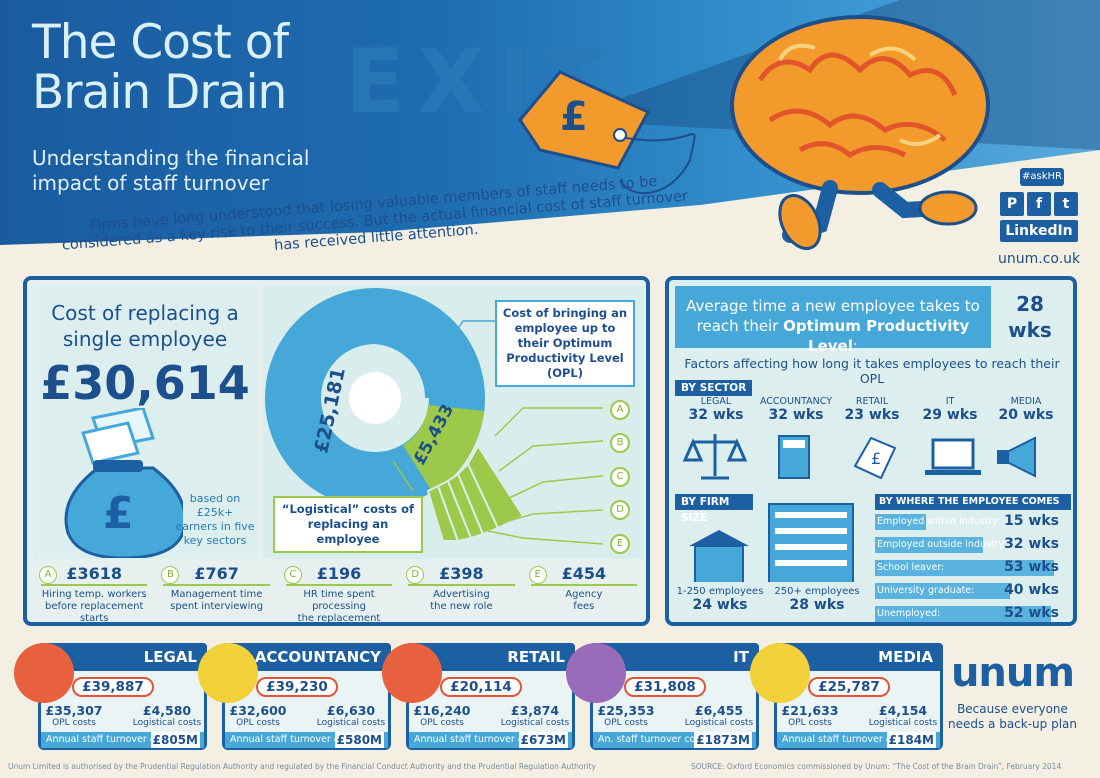 The width and height of the screenshot is (1100, 778). Describe the element at coordinates (620, 443) in the screenshot. I see `letter-b: B` at that location.